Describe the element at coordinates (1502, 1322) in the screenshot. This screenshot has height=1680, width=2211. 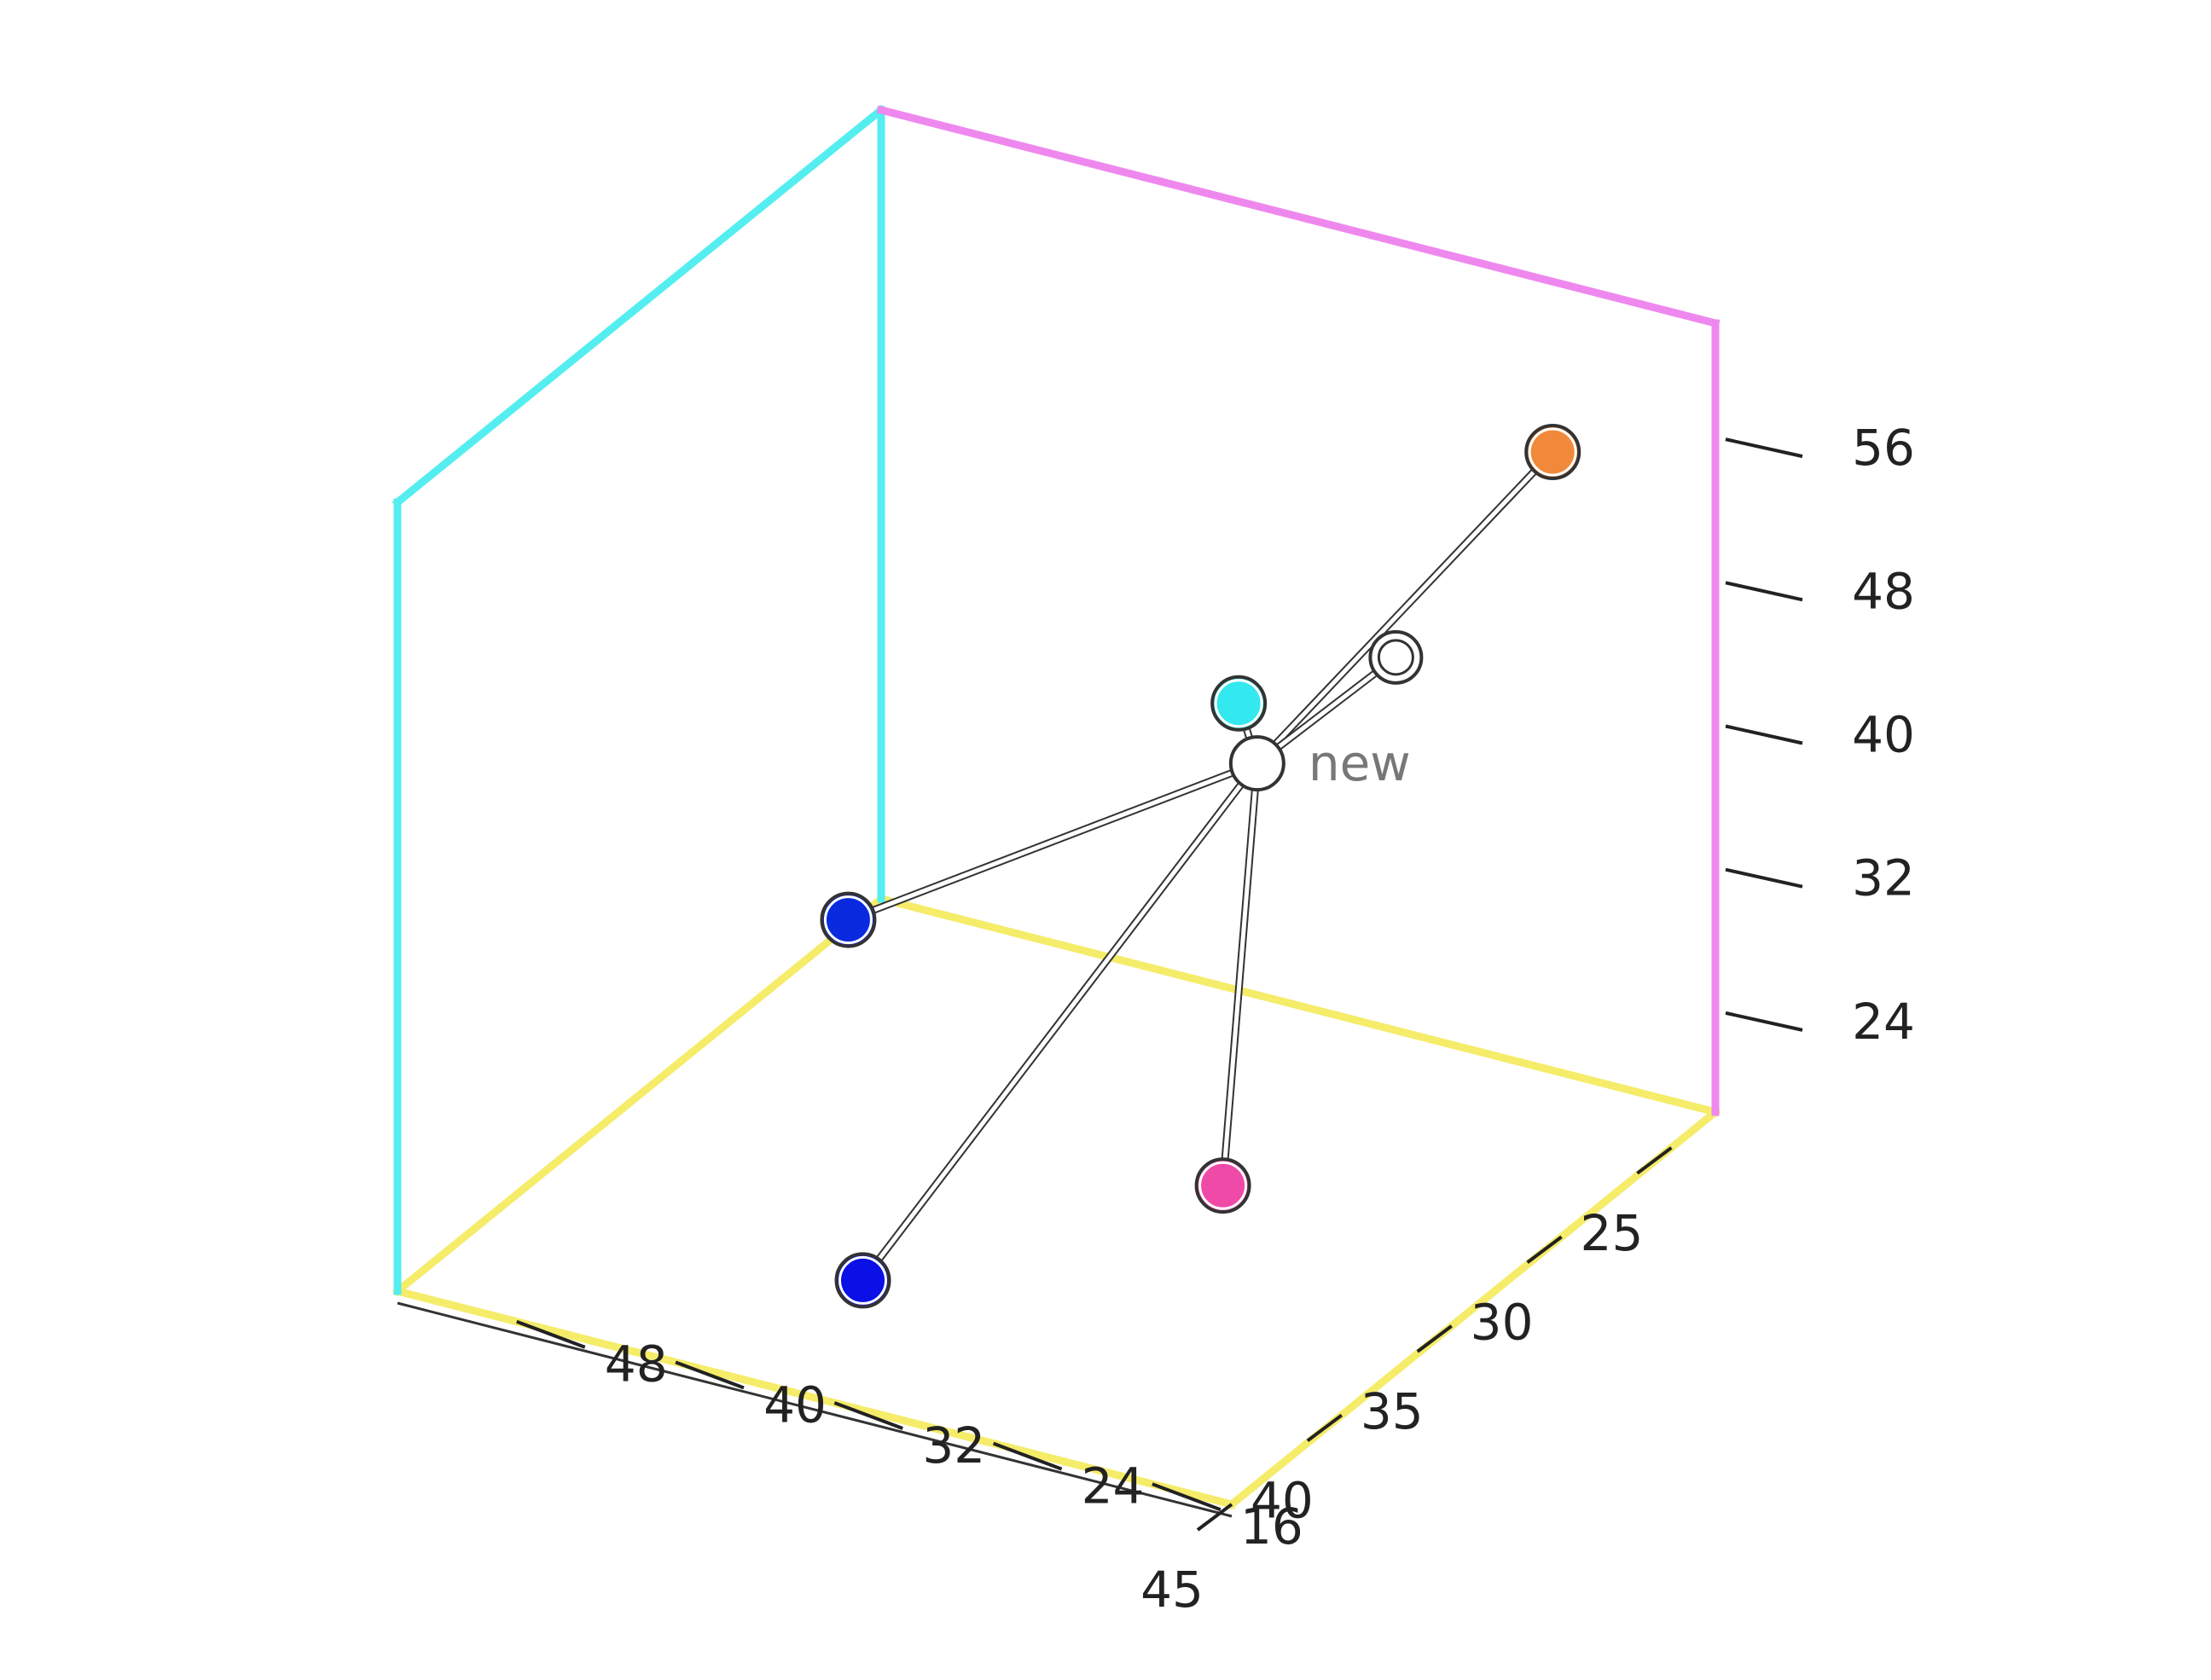
I see `tick-label: 30` at that location.